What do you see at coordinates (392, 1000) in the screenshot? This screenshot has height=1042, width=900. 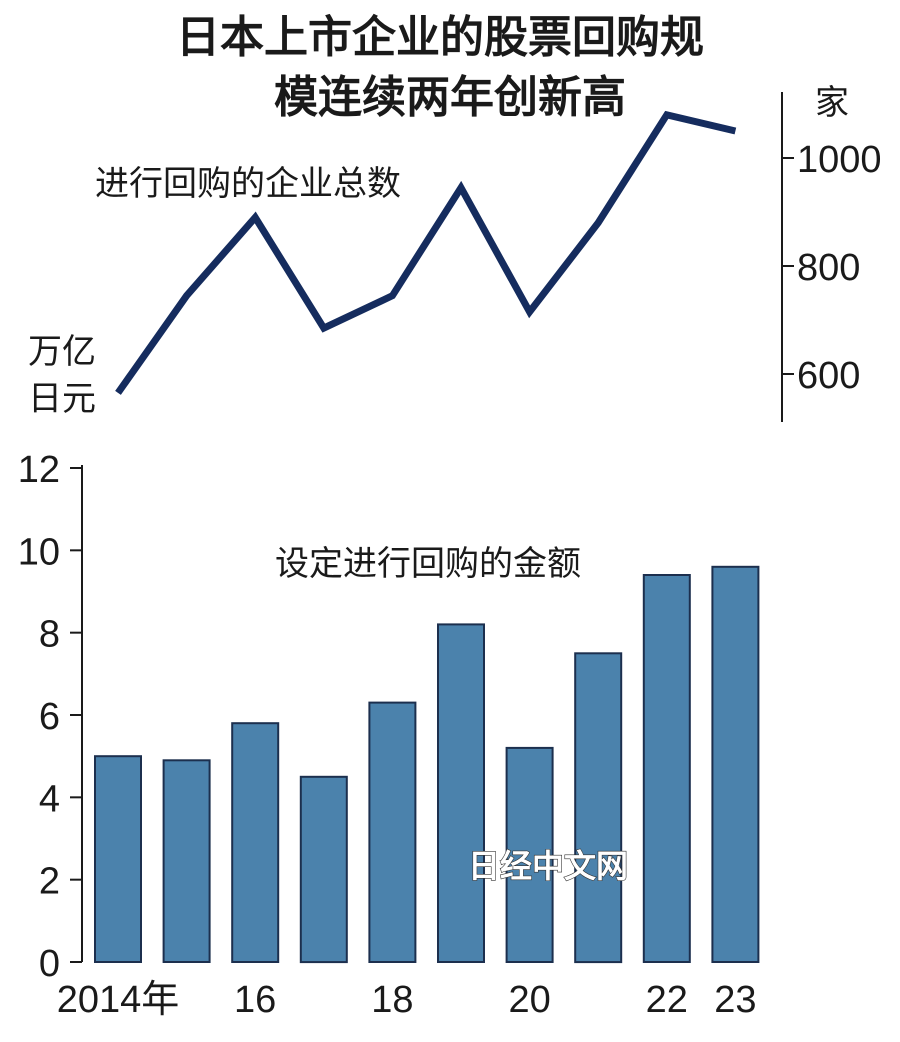 I see `x-tick-label: 18` at bounding box center [392, 1000].